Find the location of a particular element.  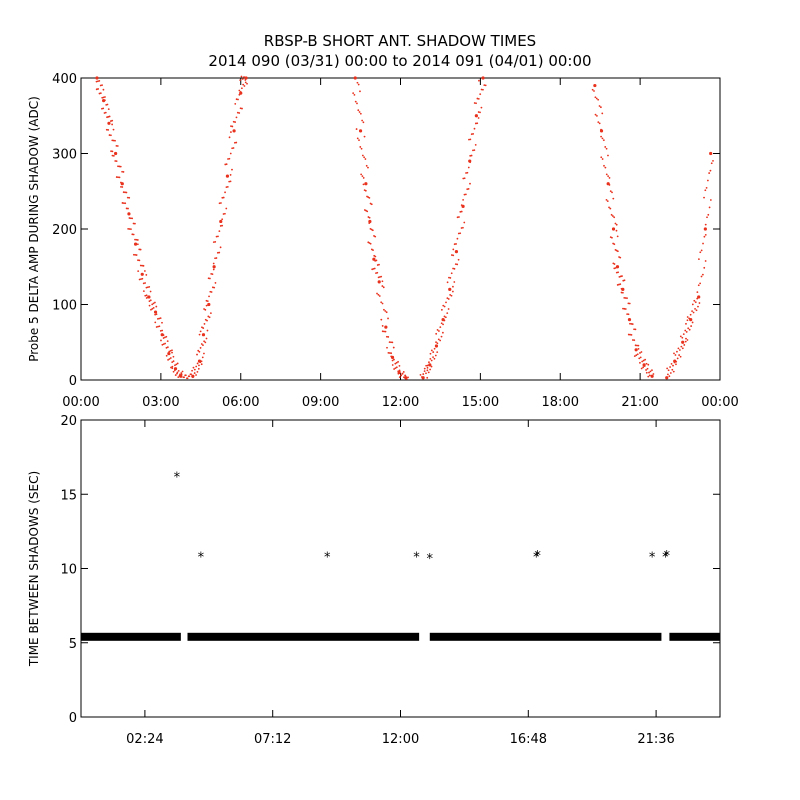

shadow-amplitude-y-tick-label: 200 is located at coordinates (64, 230).